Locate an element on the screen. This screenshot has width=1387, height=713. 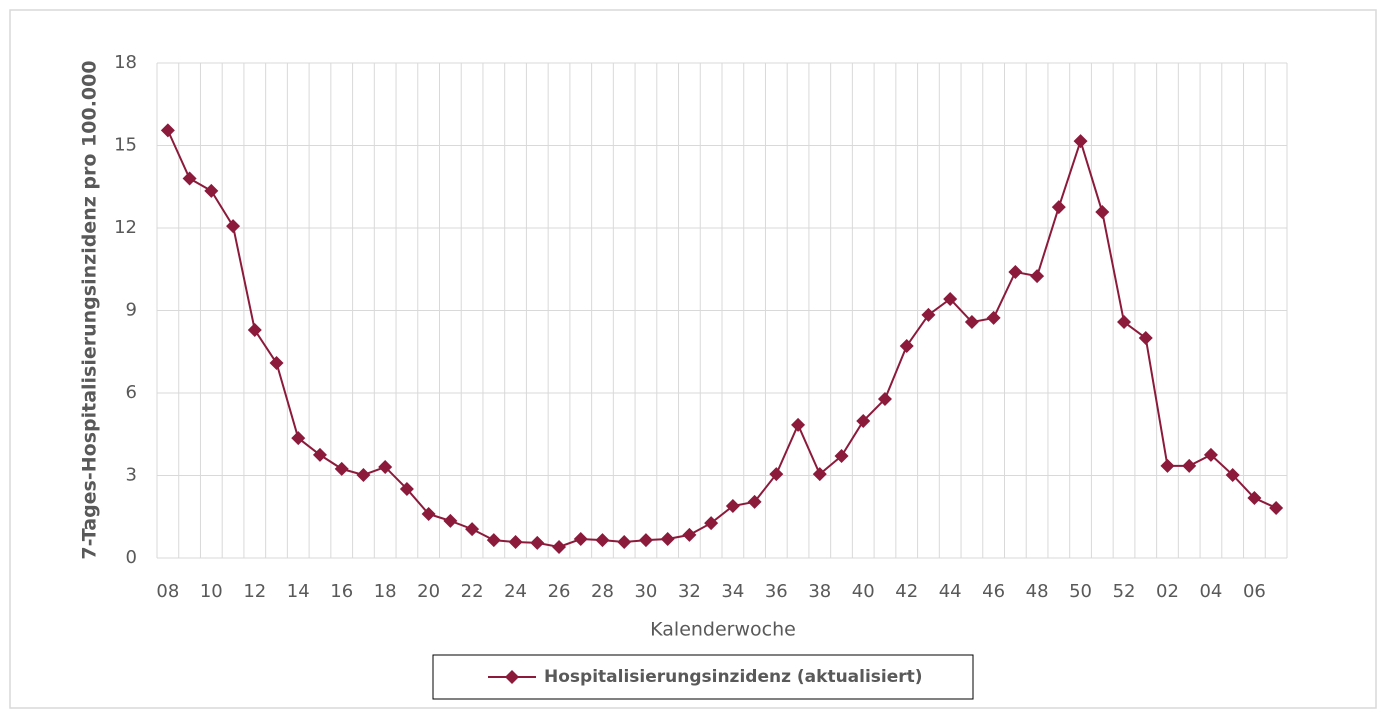
x-tick-label: 30 is located at coordinates (645, 591).